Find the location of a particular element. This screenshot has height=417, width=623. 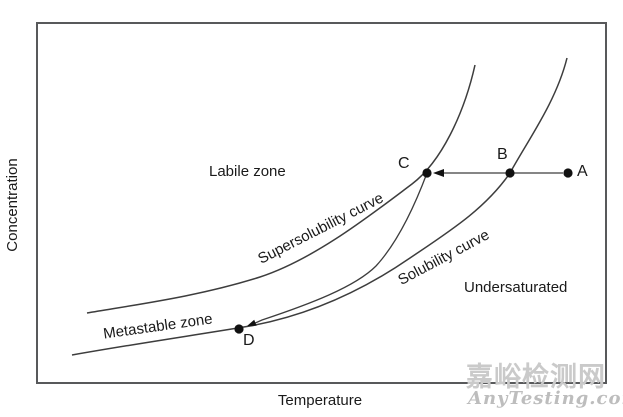

undersaturated-label: Undersaturated is located at coordinates (516, 287).